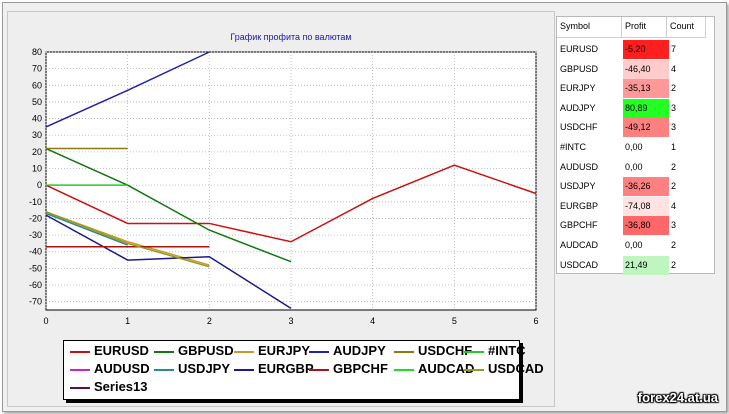  Describe the element at coordinates (121, 386) in the screenshot. I see `legend-label: Series13` at that location.